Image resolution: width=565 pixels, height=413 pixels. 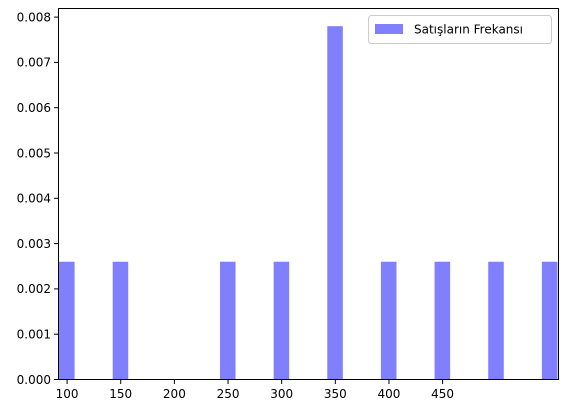 What do you see at coordinates (120, 394) in the screenshot?
I see `x-tick-label: 150` at bounding box center [120, 394].